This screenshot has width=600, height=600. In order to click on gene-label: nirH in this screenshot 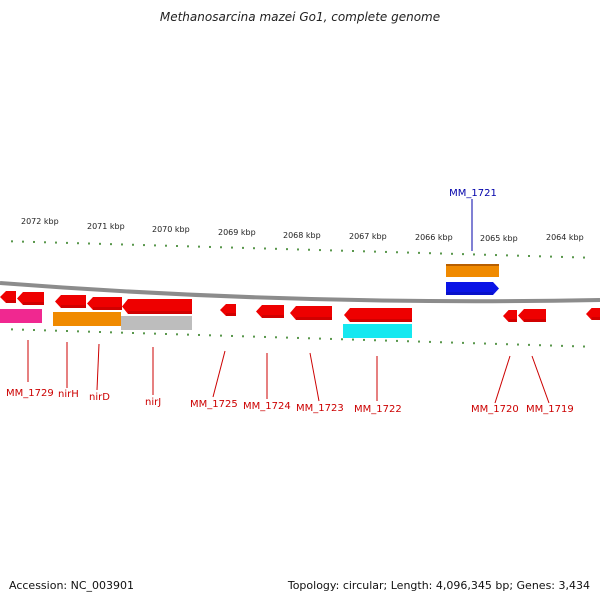, I will do `click(68, 394)`.